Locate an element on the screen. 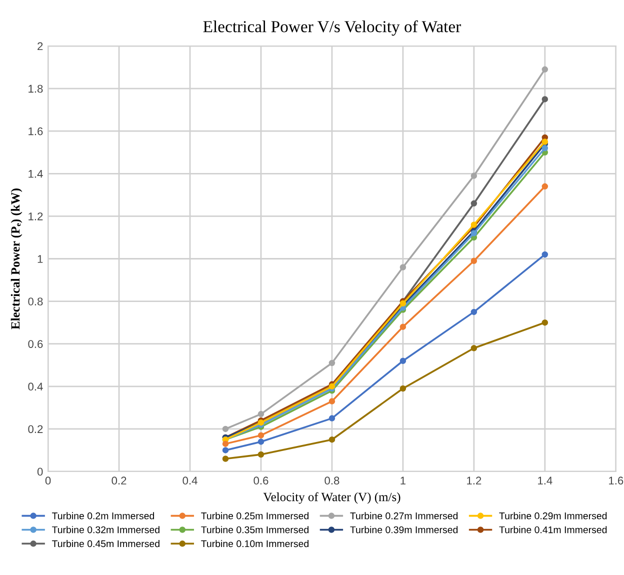 The width and height of the screenshot is (624, 575). y-tick-label: 1 is located at coordinates (40, 259).